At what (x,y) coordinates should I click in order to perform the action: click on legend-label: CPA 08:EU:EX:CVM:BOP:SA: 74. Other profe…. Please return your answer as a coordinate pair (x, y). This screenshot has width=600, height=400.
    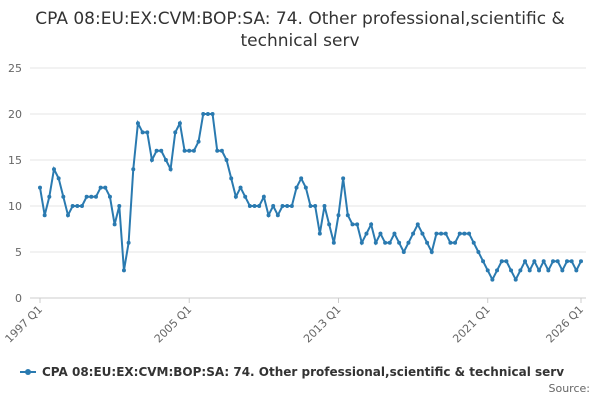
    Looking at the image, I should click on (303, 372).